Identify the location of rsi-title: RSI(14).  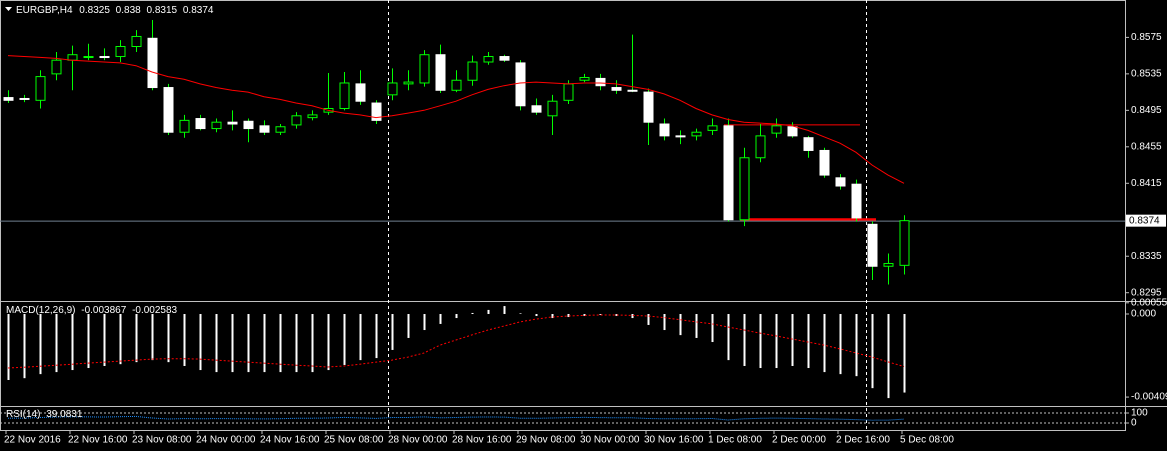
(23, 414).